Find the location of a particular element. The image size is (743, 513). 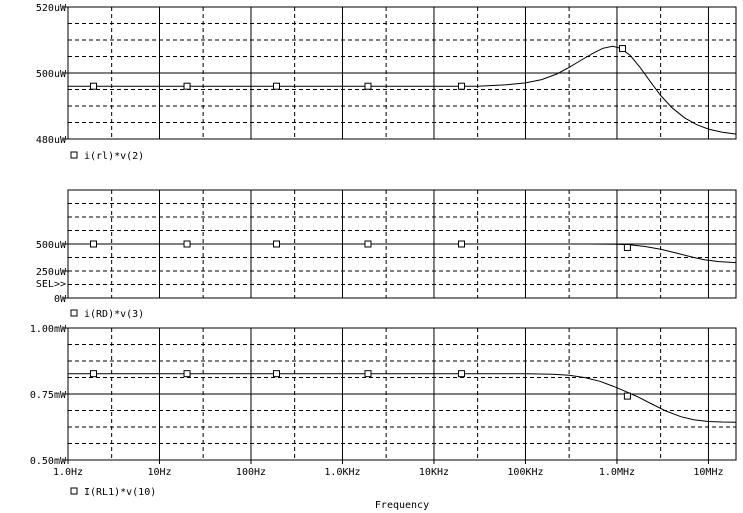

x-tick-label: 1.0MHz is located at coordinates (617, 472).